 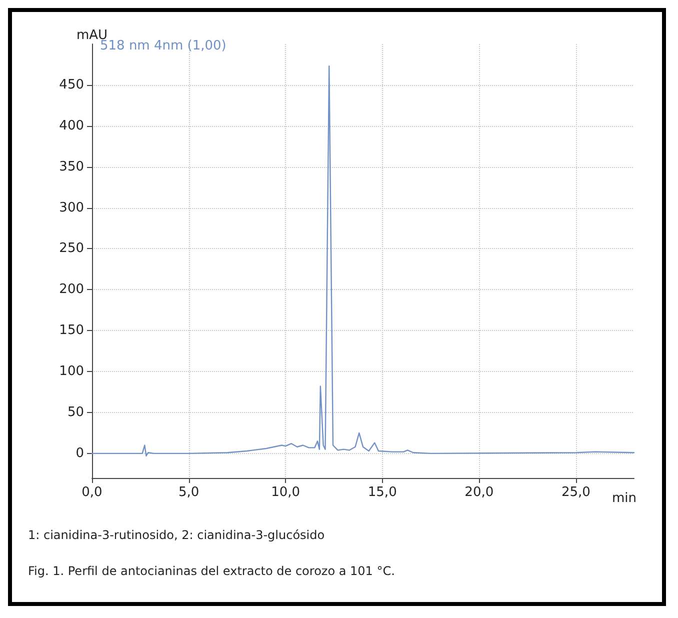 What do you see at coordinates (71, 166) in the screenshot?
I see `y-tick-label: 350` at bounding box center [71, 166].